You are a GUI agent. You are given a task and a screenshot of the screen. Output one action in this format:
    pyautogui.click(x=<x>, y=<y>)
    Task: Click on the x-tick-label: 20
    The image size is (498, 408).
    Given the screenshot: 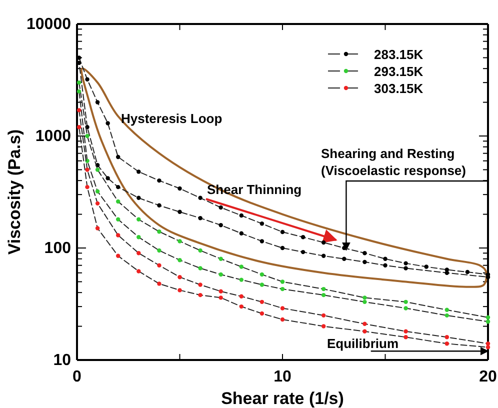 What is the action you would take?
    pyautogui.click(x=488, y=377)
    